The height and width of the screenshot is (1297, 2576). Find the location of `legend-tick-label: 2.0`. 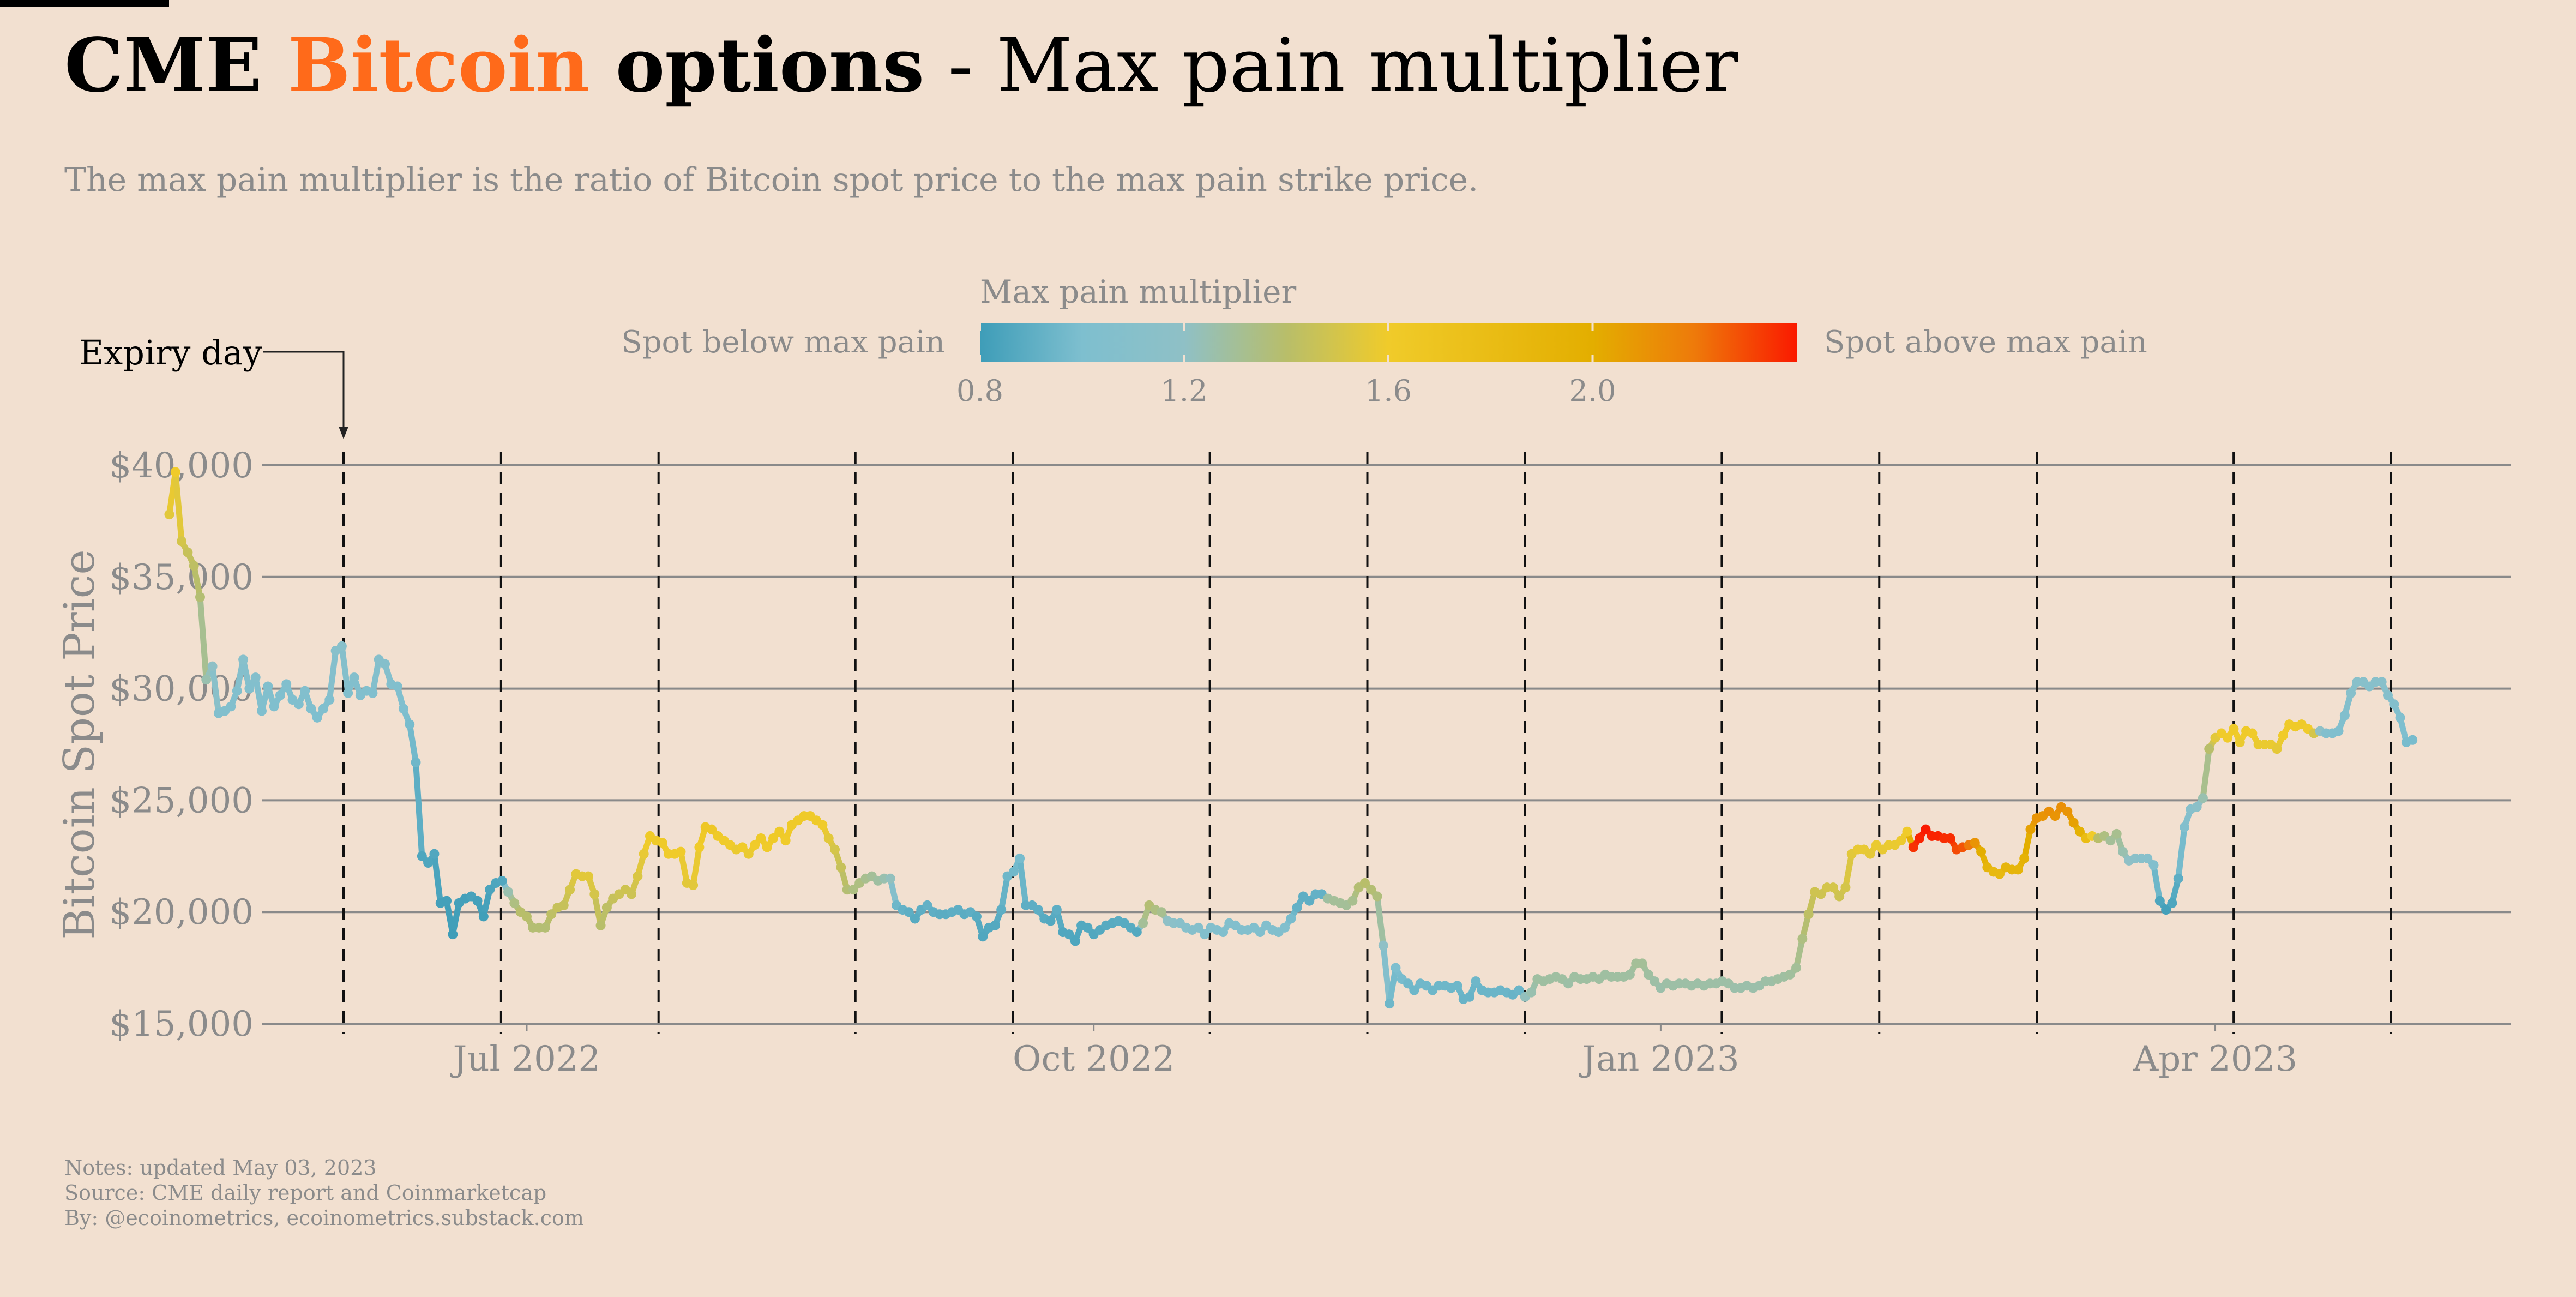

legend-tick-label: 2.0 is located at coordinates (1592, 391).